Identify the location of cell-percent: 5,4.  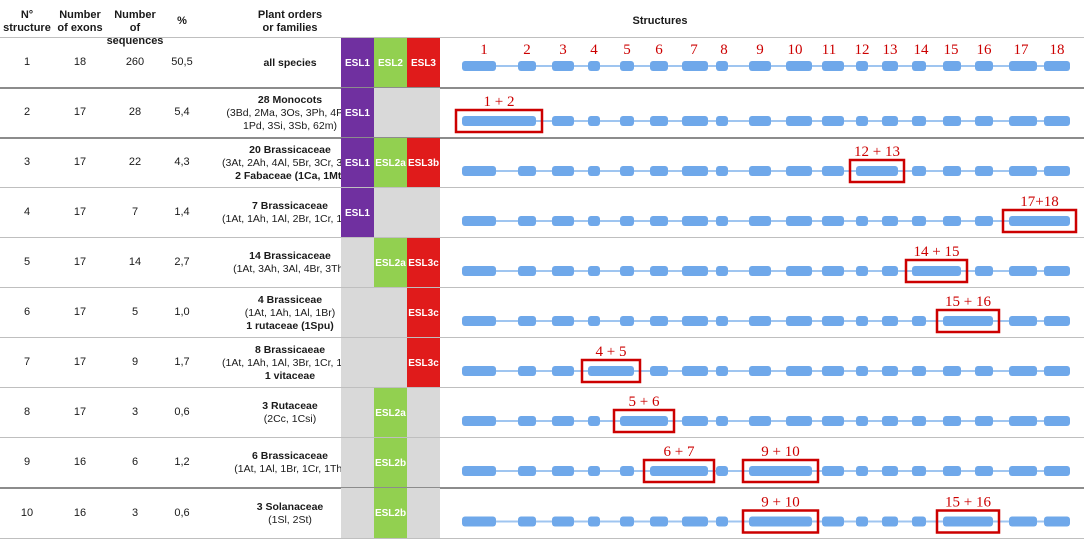
(182, 112).